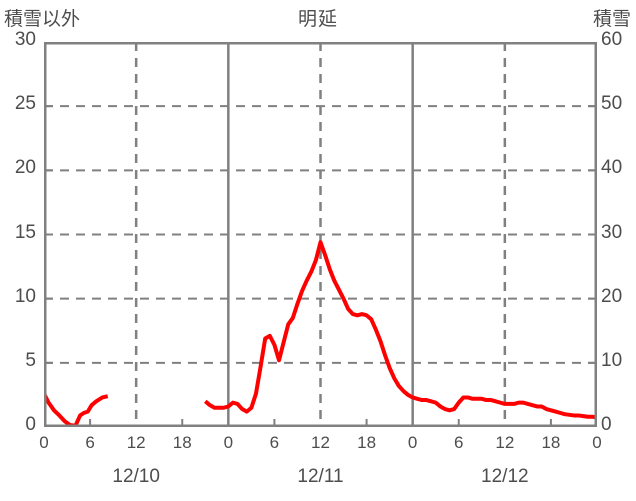 This screenshot has height=501, width=636. I want to click on left-y-tick-label: 30, so click(25, 39).